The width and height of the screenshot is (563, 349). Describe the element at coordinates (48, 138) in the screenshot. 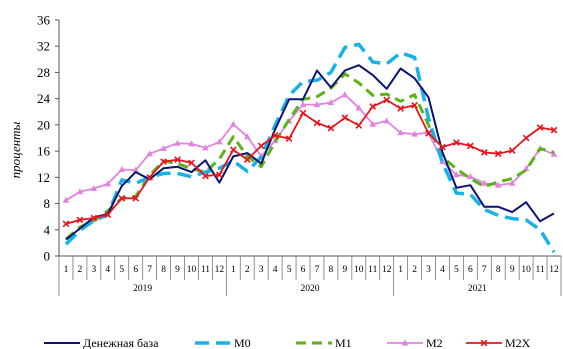

I see `y-axis: 0 4 8 12 16 20 24 28 32 36` at that location.